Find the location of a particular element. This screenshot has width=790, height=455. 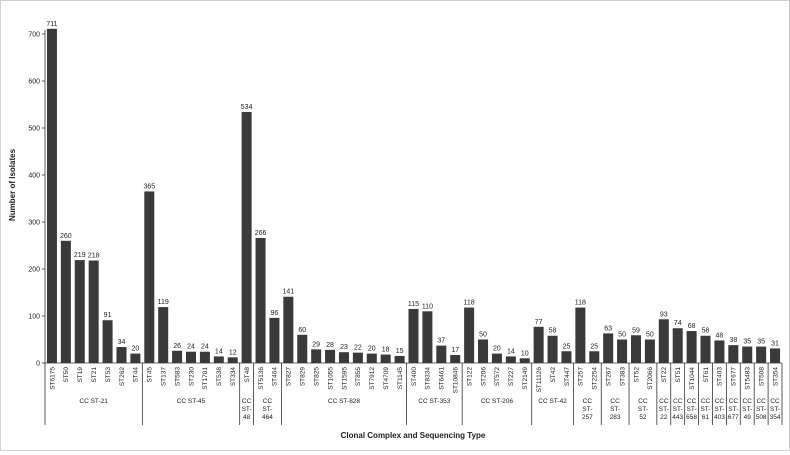

x-tick-label: ST61 is located at coordinates (706, 375).